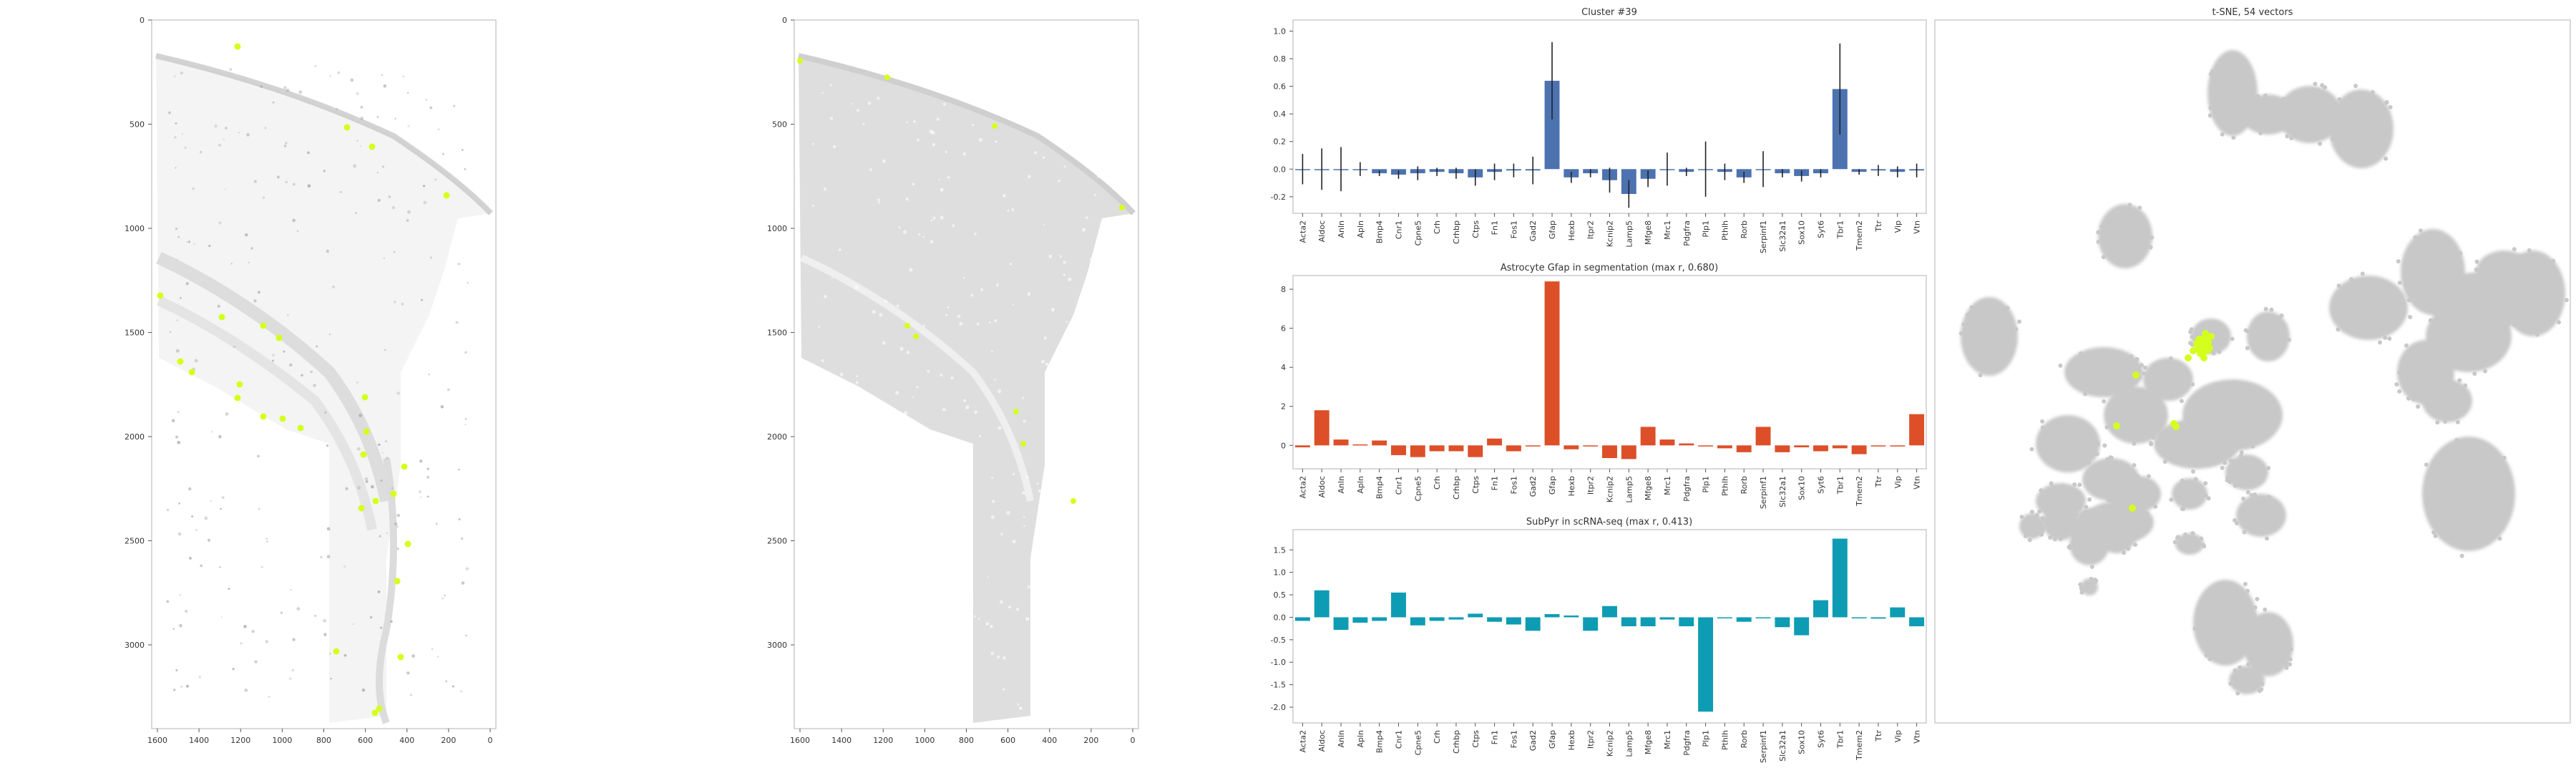 The image size is (2576, 773). What do you see at coordinates (1278, 198) in the screenshot?
I see `y-tick-label: -0.2` at bounding box center [1278, 198].